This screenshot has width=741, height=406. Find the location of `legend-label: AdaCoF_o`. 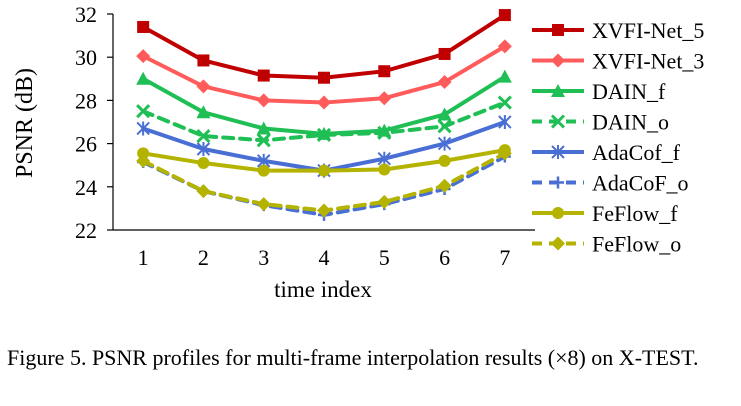

legend-label: AdaCoF_o is located at coordinates (640, 183).